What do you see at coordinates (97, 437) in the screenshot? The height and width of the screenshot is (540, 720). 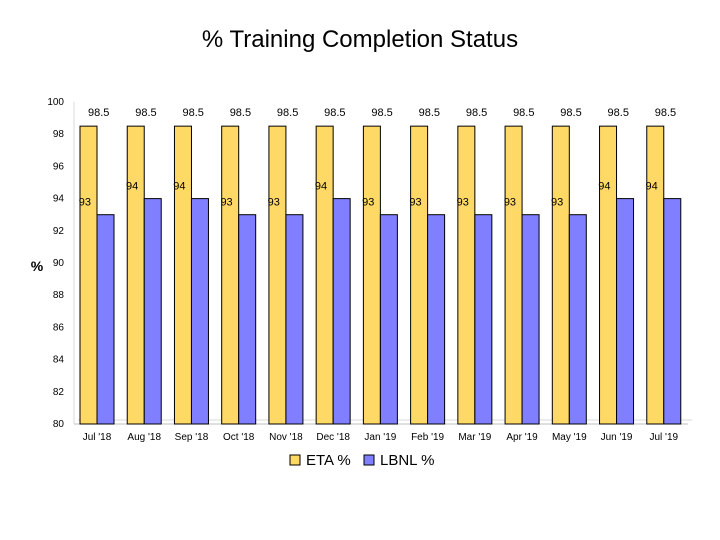 I see `x-tick-label: Jul '18` at bounding box center [97, 437].